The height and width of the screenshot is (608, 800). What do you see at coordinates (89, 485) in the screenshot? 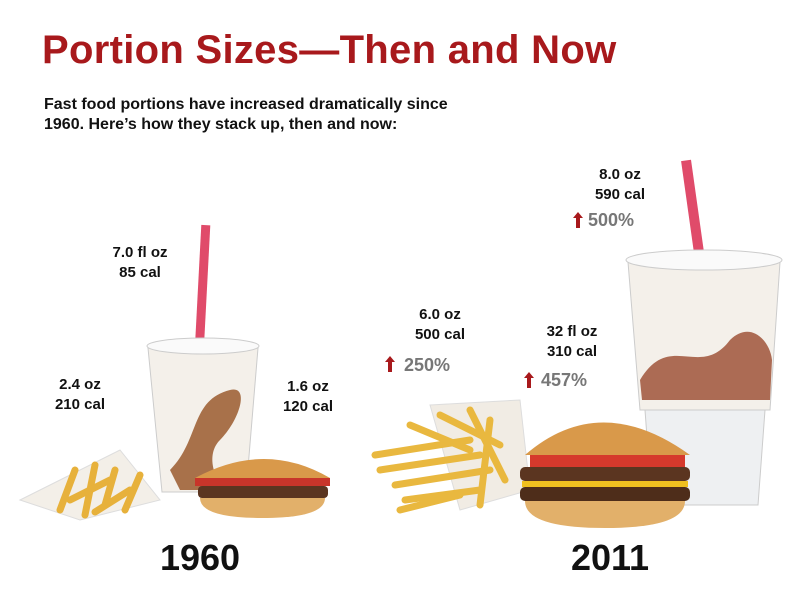
I see `small-fries` at bounding box center [89, 485].